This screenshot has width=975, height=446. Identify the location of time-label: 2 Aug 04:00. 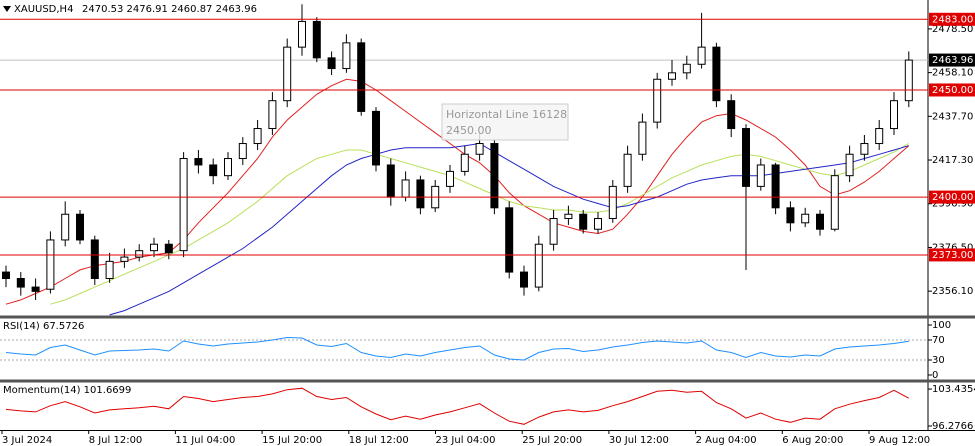
(726, 440).